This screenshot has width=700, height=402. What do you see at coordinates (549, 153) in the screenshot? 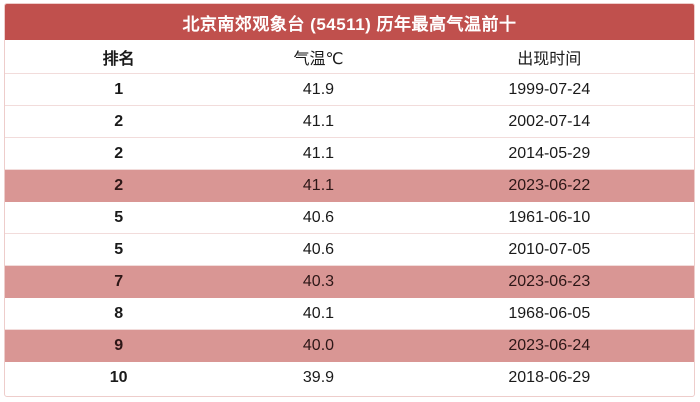
I see `date-cell: 2014-05-29` at bounding box center [549, 153].